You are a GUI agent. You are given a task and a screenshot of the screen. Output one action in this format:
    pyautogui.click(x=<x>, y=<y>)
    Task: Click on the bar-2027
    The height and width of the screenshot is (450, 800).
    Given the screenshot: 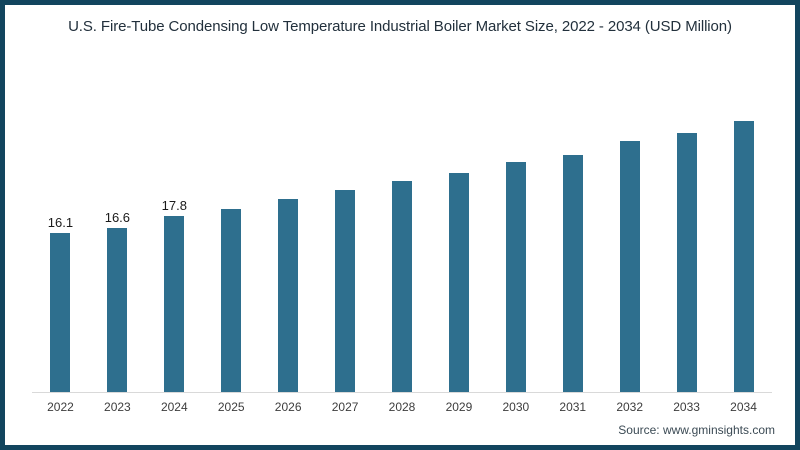 What is the action you would take?
    pyautogui.click(x=345, y=290)
    